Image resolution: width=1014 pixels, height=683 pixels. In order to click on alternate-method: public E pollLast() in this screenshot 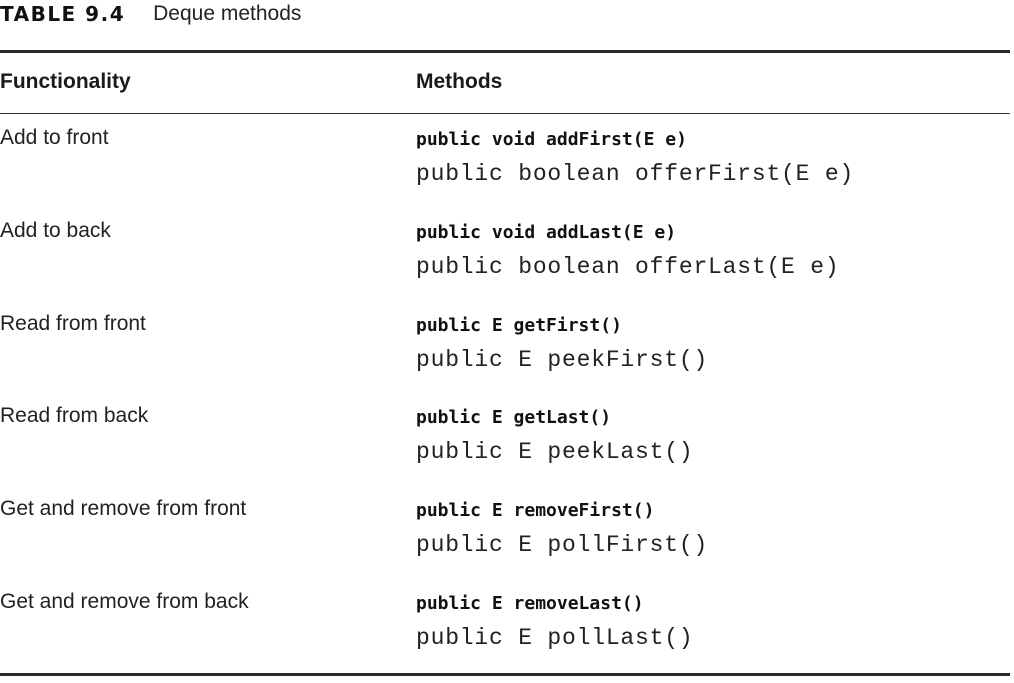, I will do `click(555, 637)`.